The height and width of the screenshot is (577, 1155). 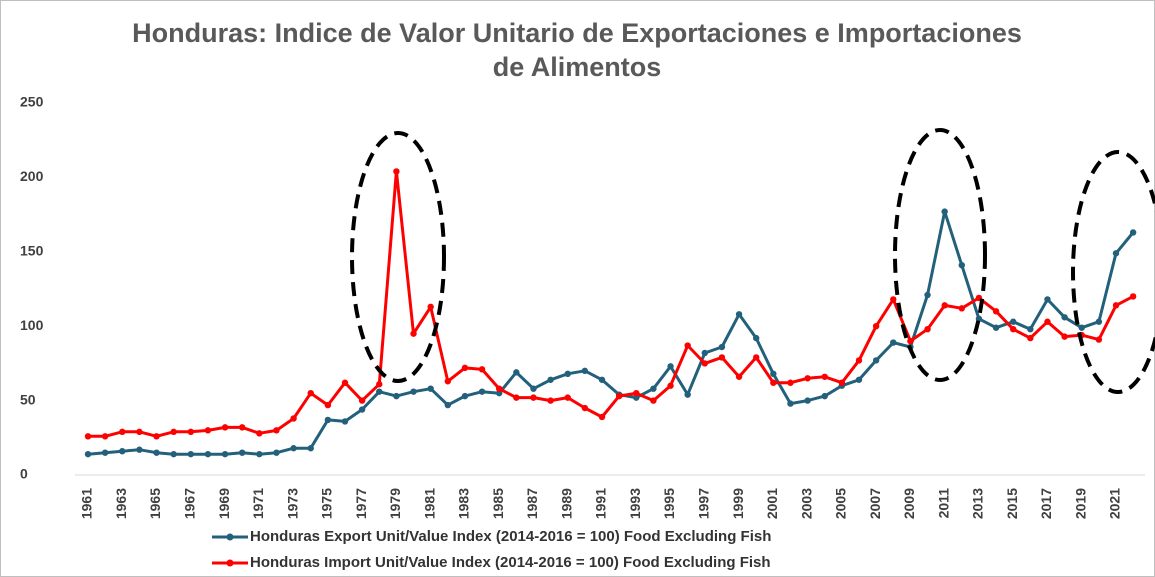 What do you see at coordinates (704, 503) in the screenshot?
I see `x-tick-label: 1997` at bounding box center [704, 503].